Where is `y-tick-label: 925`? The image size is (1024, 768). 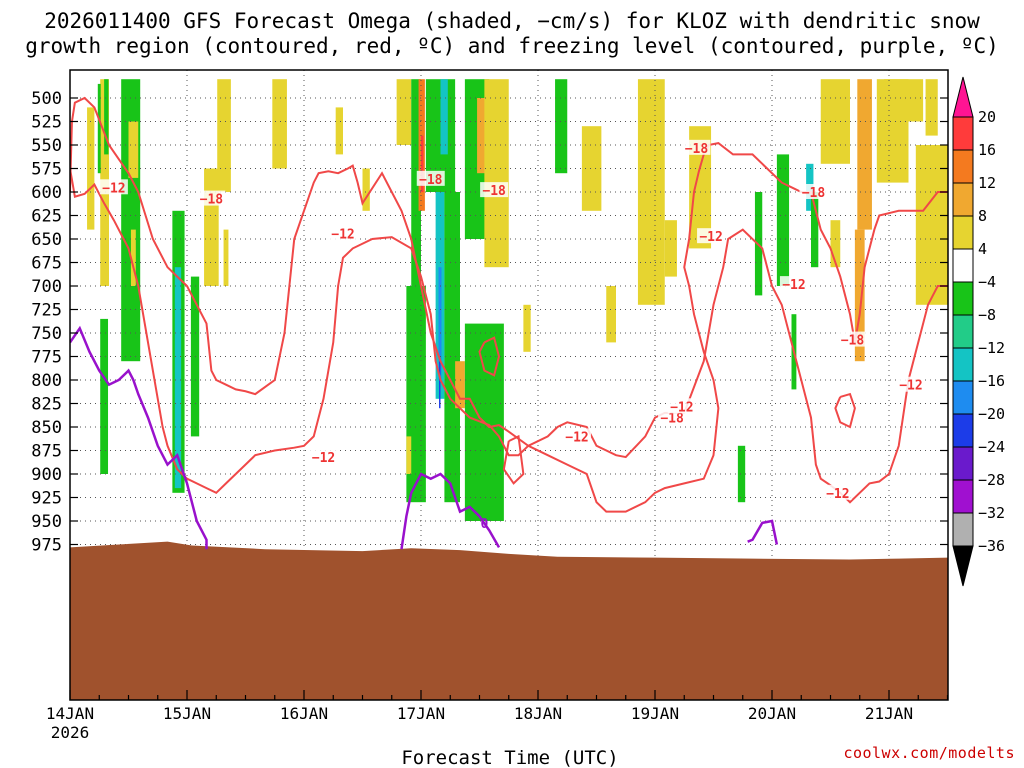
y-tick-label: 925 is located at coordinates (46, 499).